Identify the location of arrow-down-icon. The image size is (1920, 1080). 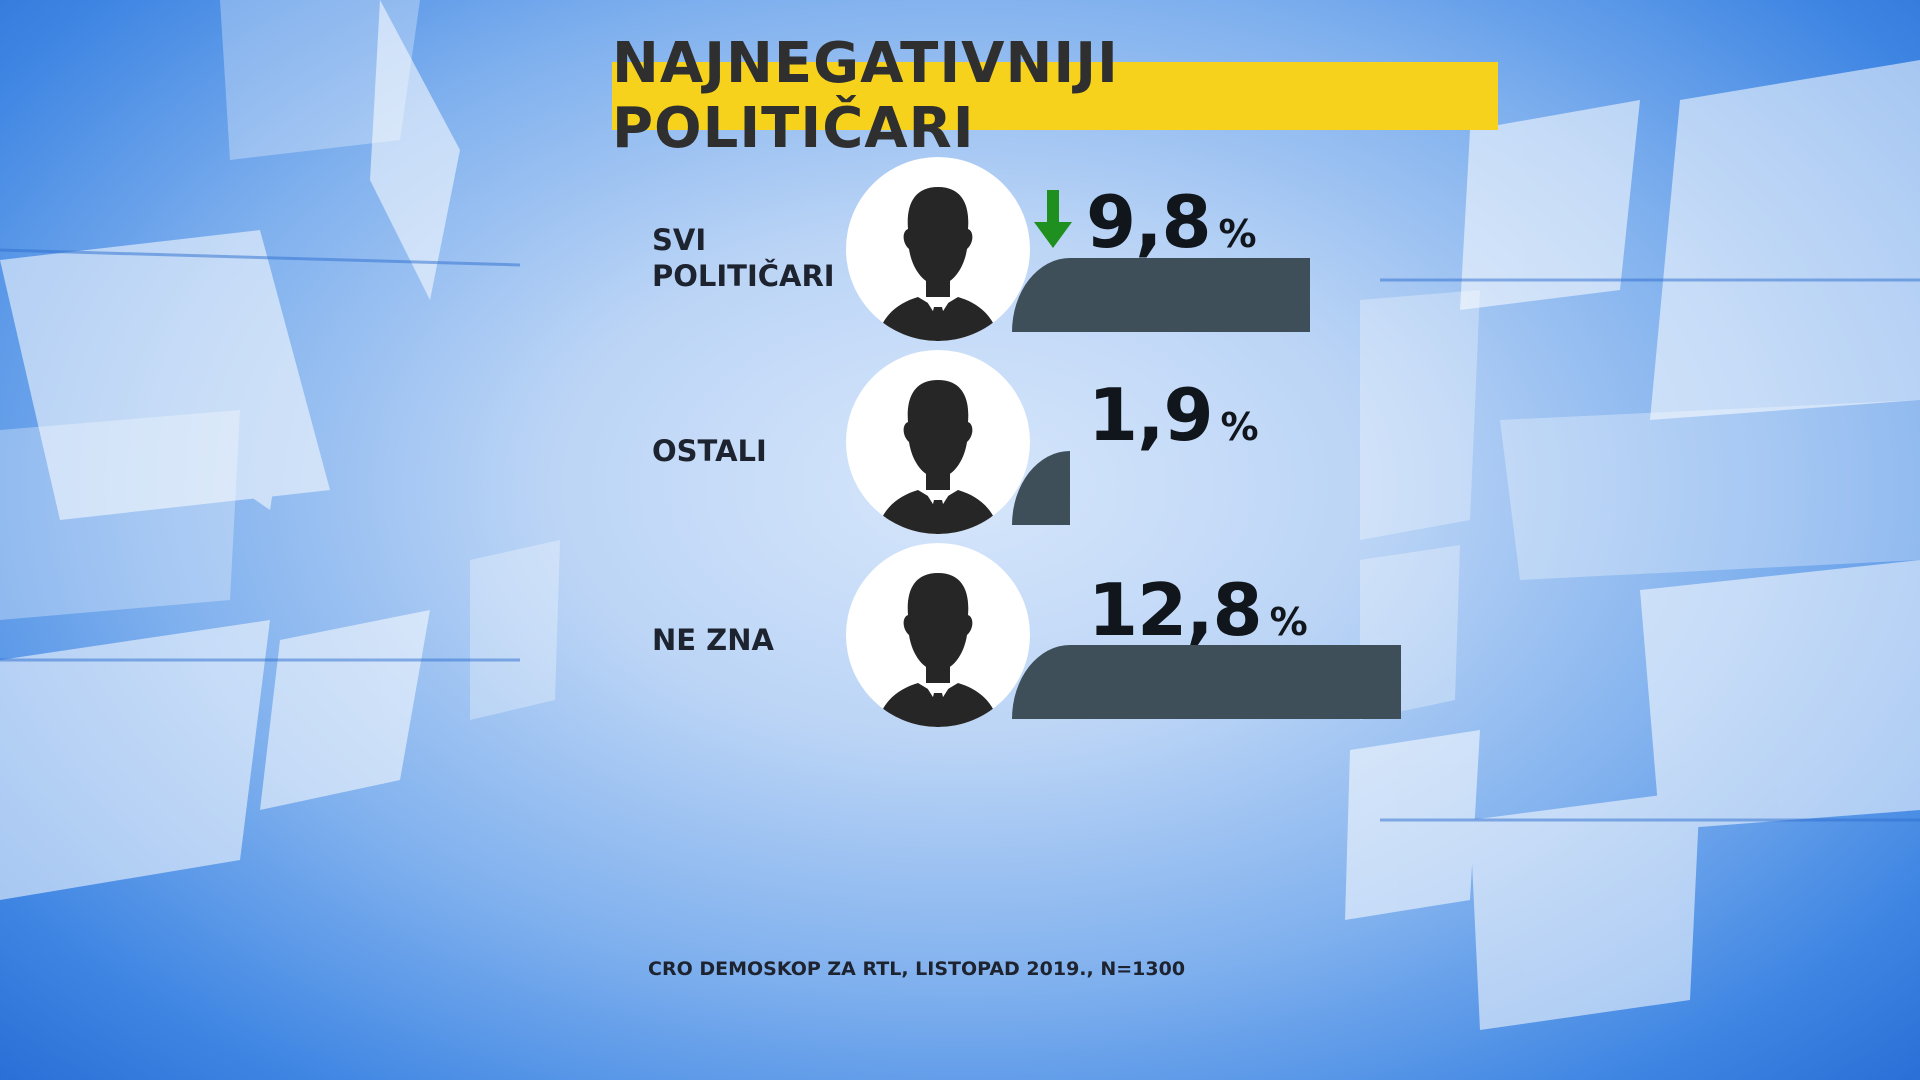
(1053, 219).